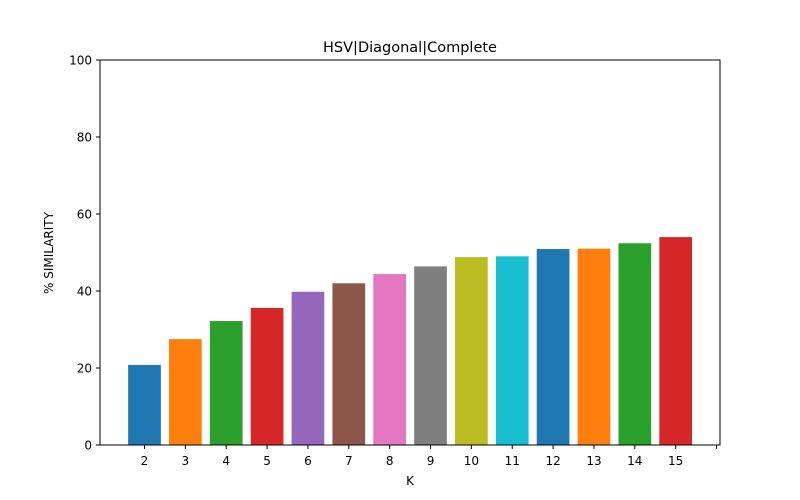  I want to click on x-tick-label-10: 10, so click(471, 461).